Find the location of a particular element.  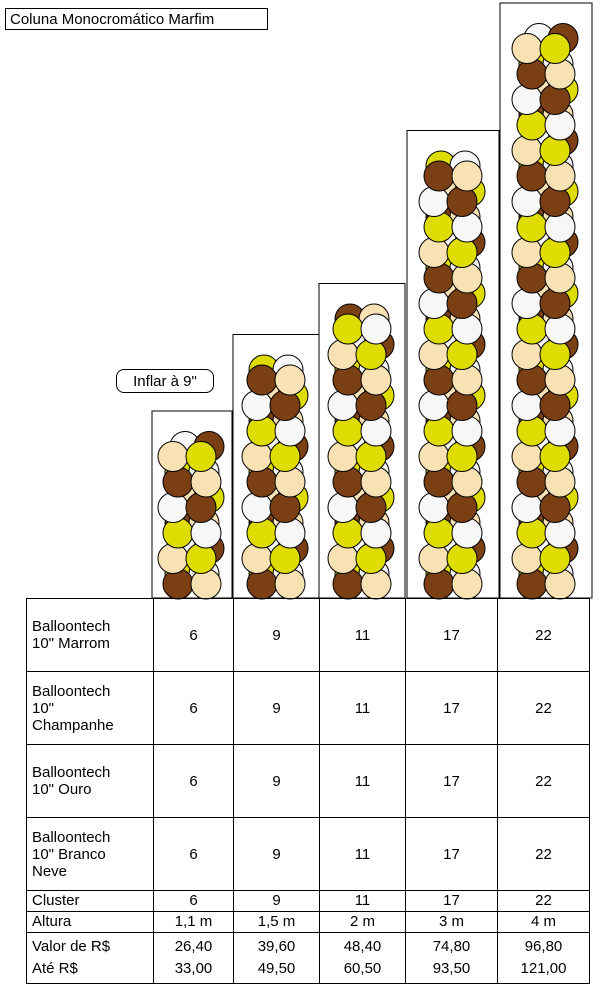

value-cell: 2 m is located at coordinates (362, 922).